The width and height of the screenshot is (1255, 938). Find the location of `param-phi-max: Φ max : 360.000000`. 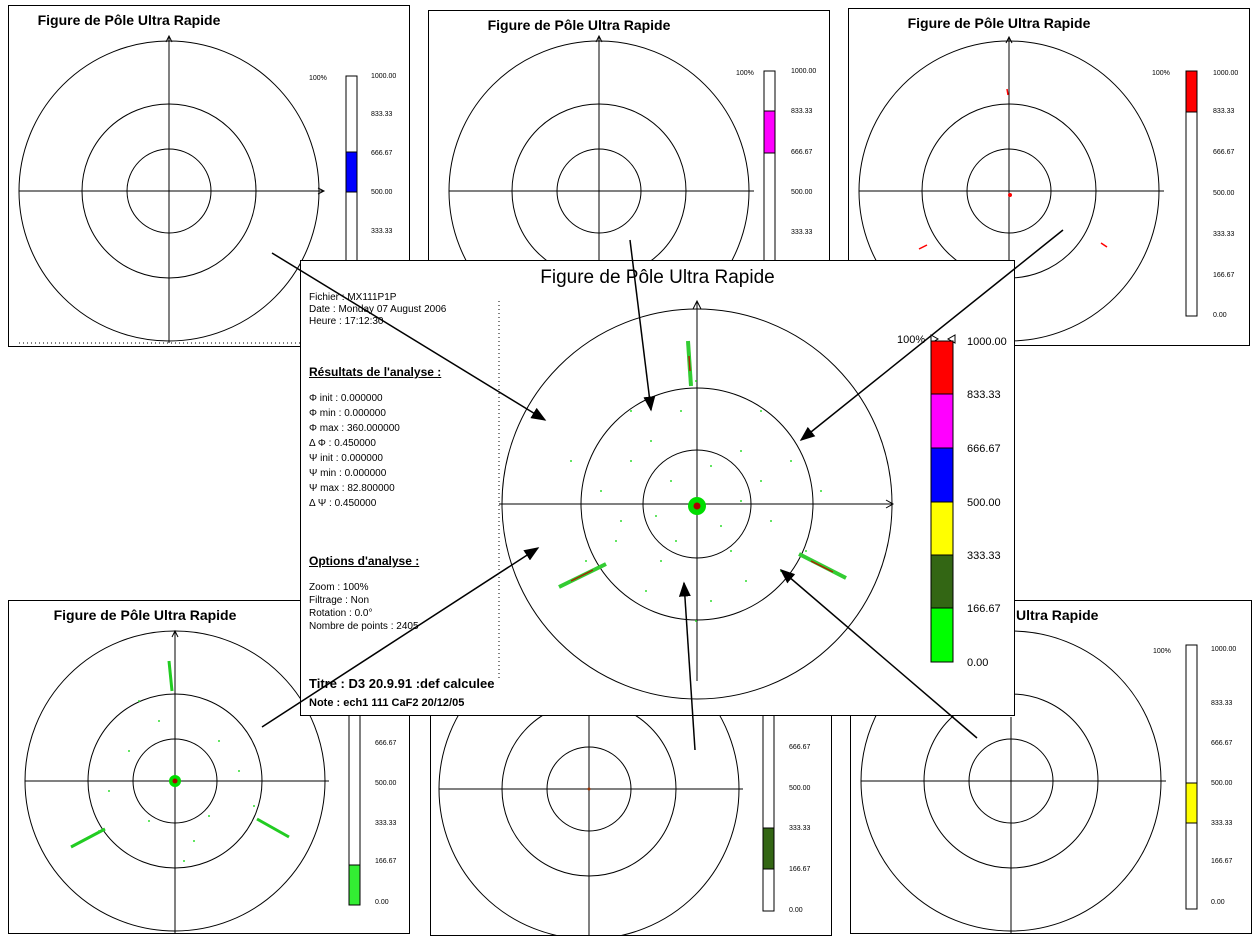

param-phi-max: Φ max : 360.000000 is located at coordinates (354, 428).